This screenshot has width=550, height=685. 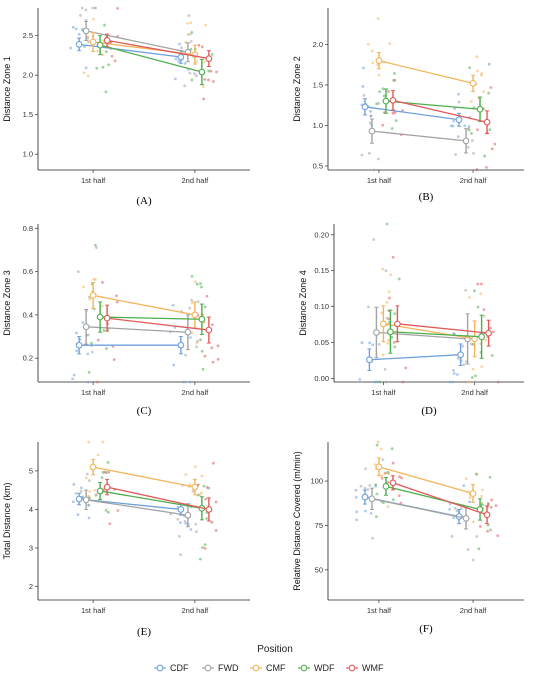 What do you see at coordinates (31, 586) in the screenshot?
I see `y-tick-label: 2` at bounding box center [31, 586].